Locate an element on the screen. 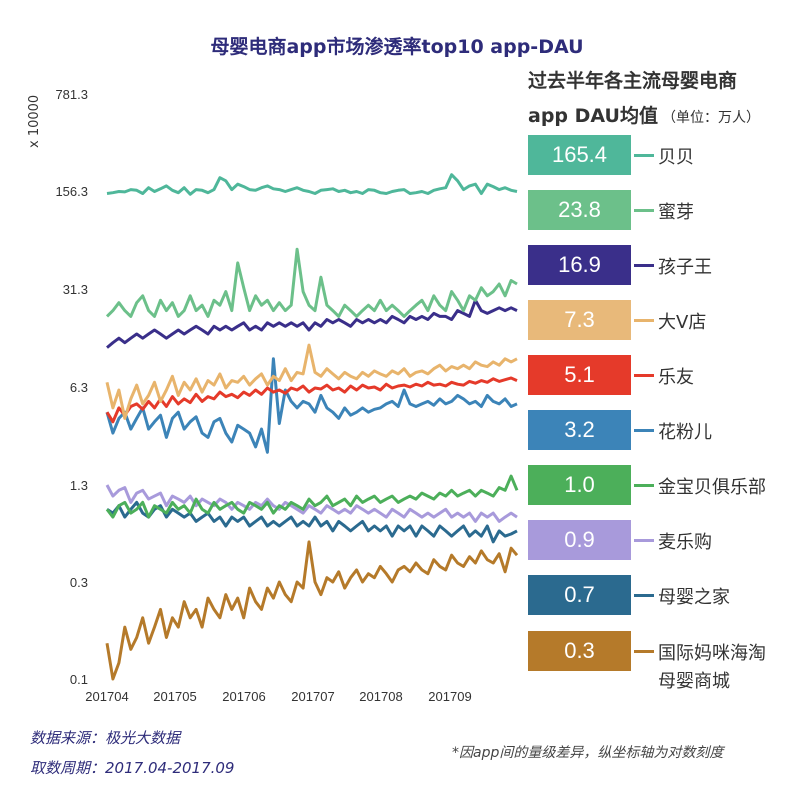 Image resolution: width=794 pixels, height=798 pixels. series-line-贝贝 is located at coordinates (312, 184).